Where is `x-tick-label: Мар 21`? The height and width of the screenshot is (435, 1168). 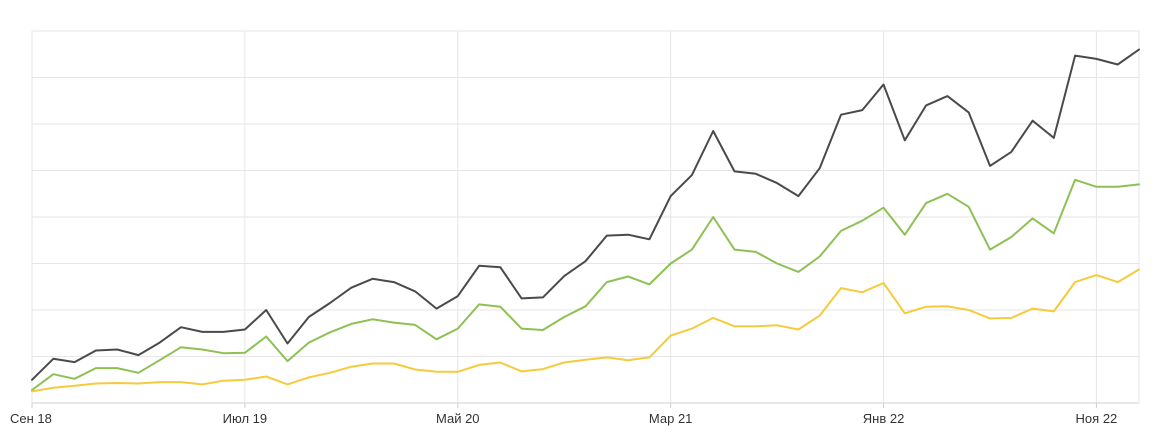
x-tick-label: Мар 21 is located at coordinates (671, 418).